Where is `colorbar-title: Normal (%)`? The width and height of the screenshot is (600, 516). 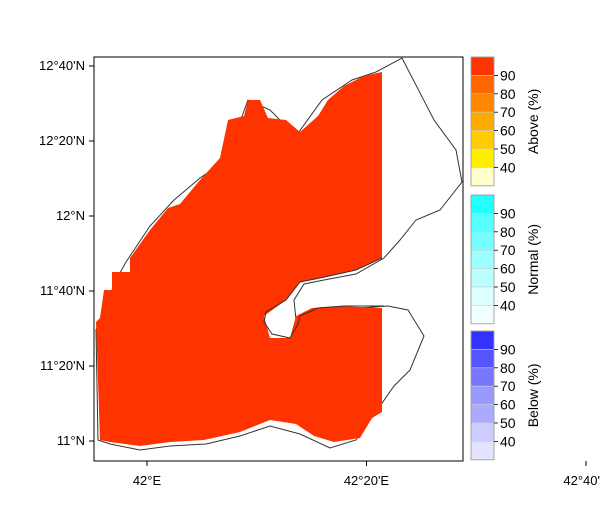 colorbar-title: Normal (%) is located at coordinates (533, 259).